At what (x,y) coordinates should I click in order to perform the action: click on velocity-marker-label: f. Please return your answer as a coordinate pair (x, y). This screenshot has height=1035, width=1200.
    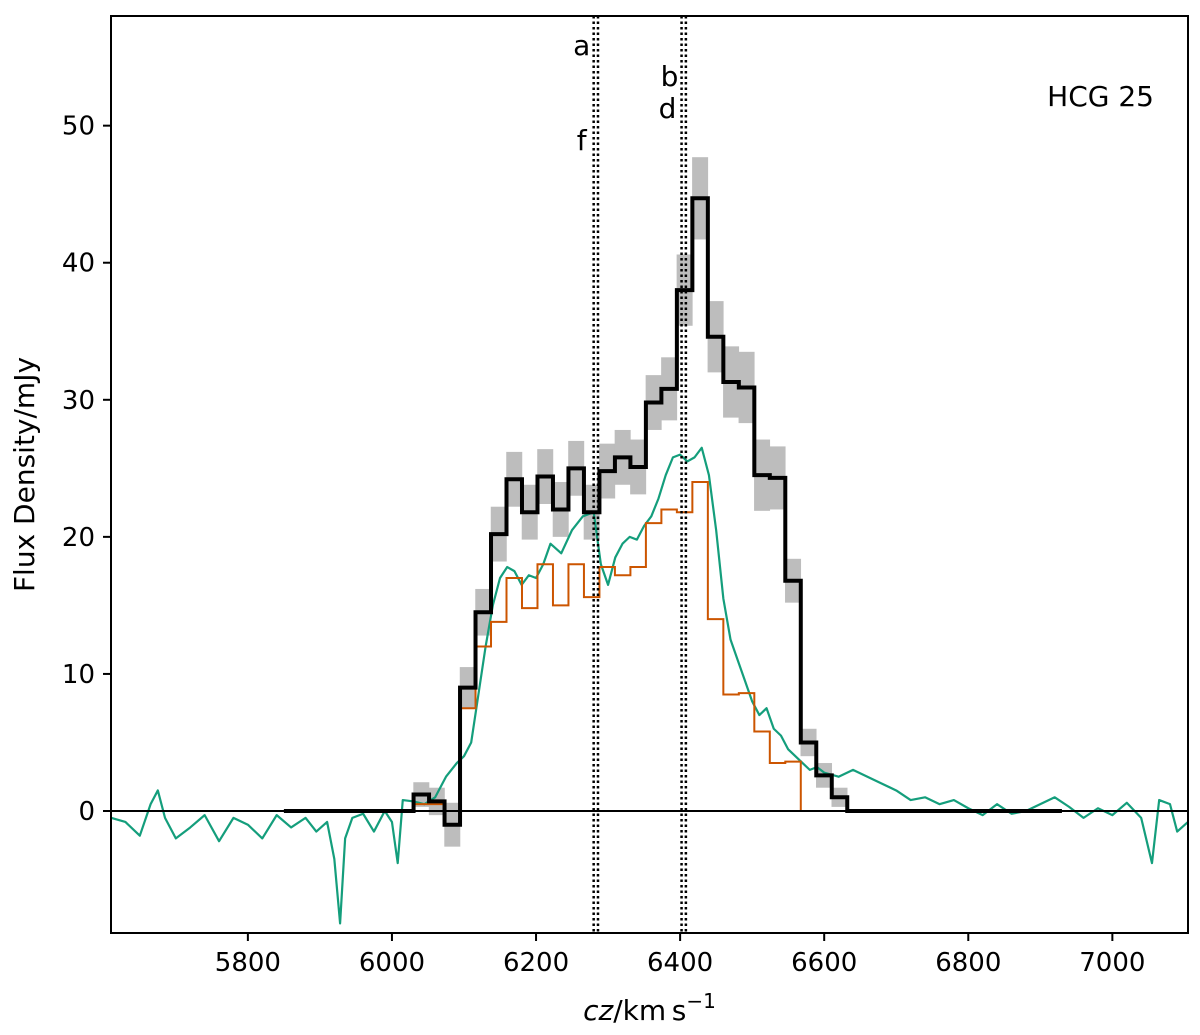
    Looking at the image, I should click on (582, 140).